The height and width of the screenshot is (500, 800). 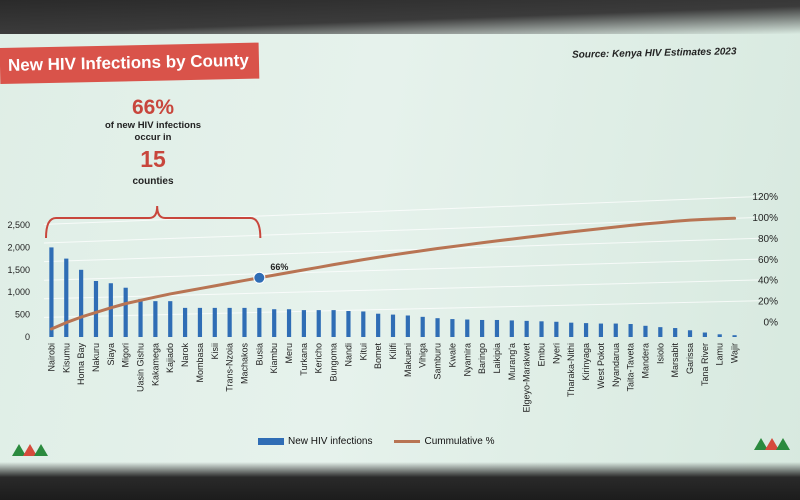 I want to click on logo-left, so click(x=30, y=450).